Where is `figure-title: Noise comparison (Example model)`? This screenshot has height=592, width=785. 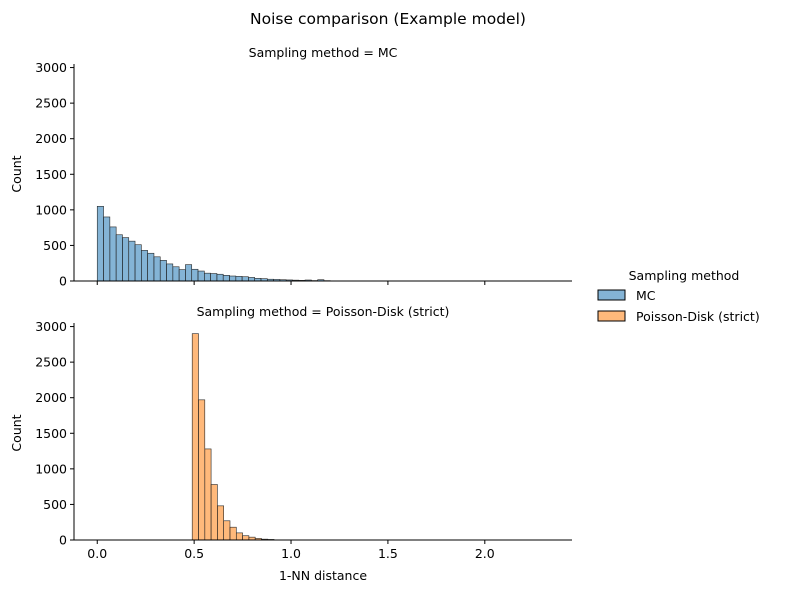
figure-title: Noise comparison (Example model) is located at coordinates (388, 19).